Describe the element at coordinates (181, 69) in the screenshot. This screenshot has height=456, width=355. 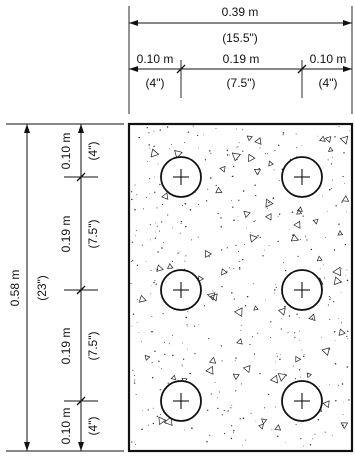
I see `tick-mark` at that location.